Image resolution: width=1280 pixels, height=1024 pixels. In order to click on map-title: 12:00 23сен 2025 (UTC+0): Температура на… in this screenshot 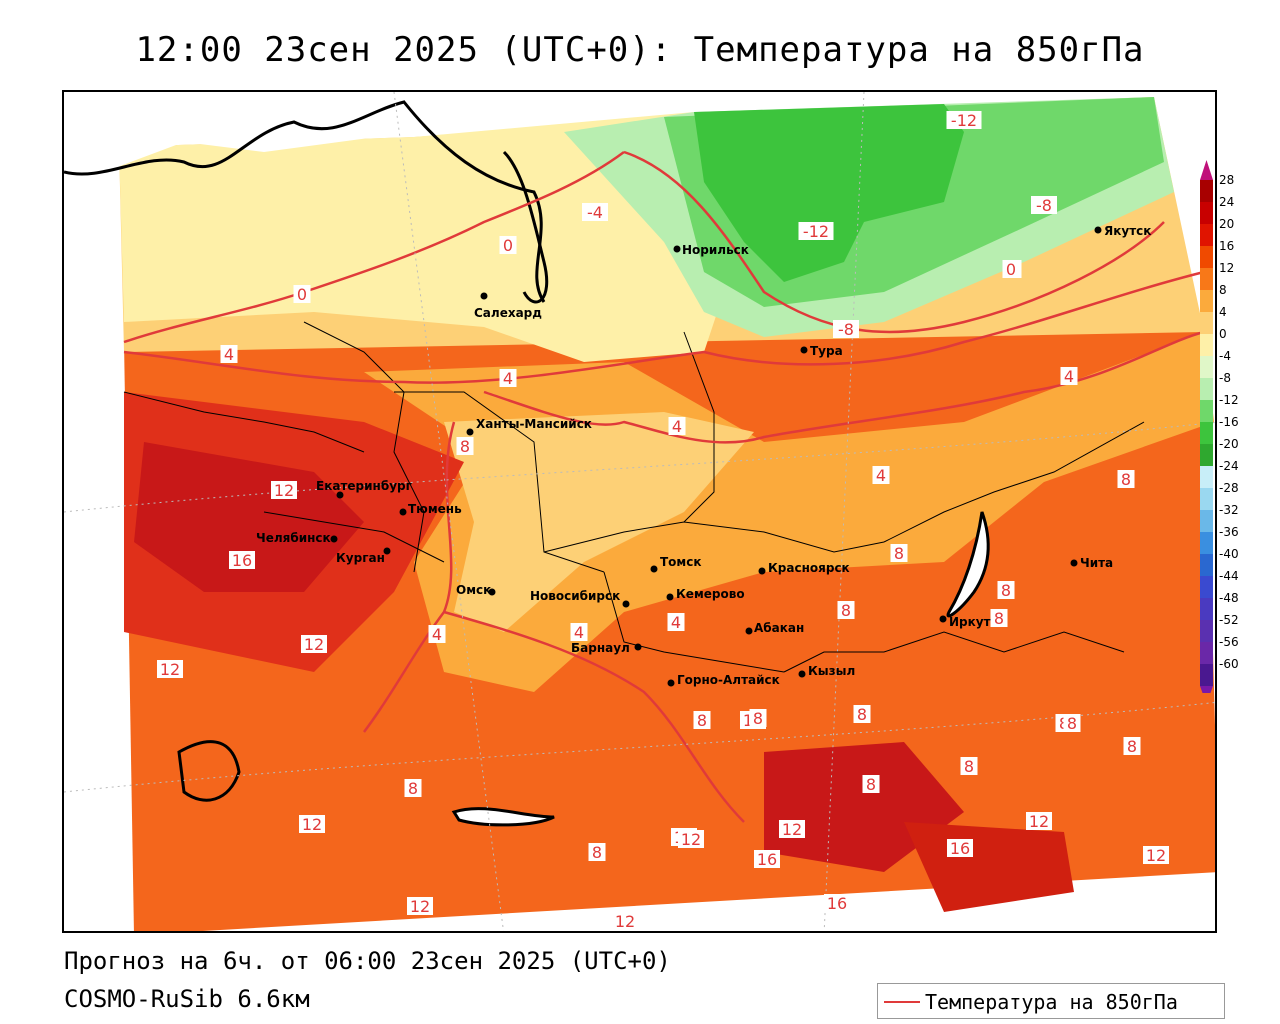, I will do `click(640, 50)`.